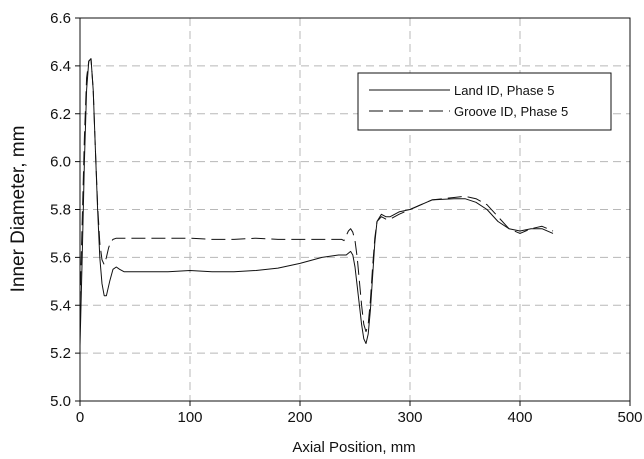 This screenshot has width=644, height=459. I want to click on y-tick-label: 5.8, so click(60, 210).